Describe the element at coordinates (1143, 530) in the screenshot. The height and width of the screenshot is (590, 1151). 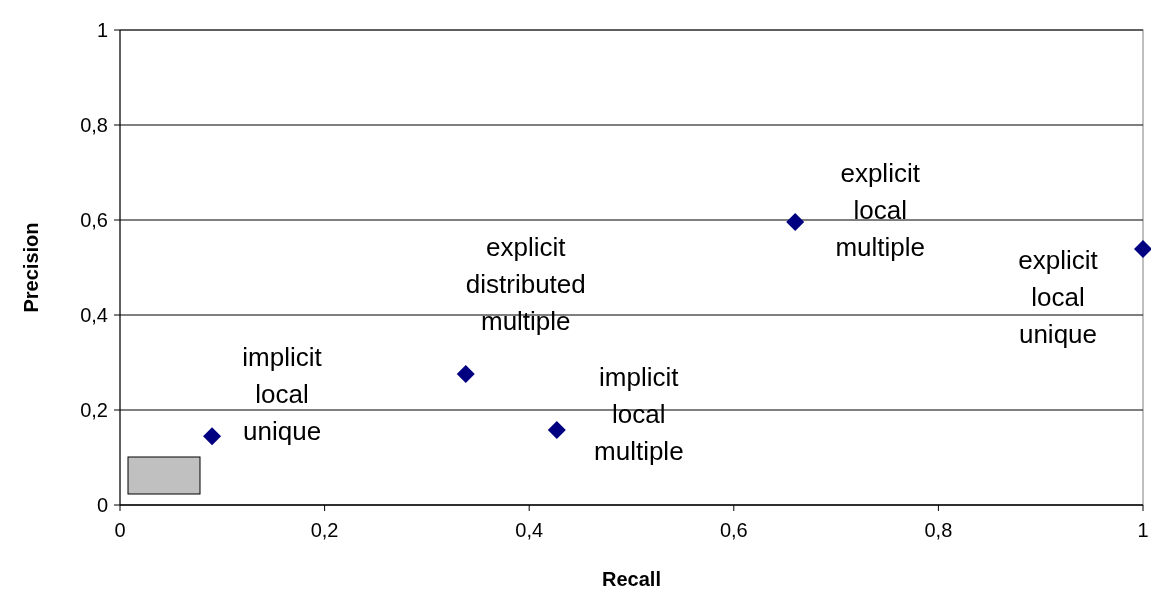
I see `x-tick-label: 1` at that location.